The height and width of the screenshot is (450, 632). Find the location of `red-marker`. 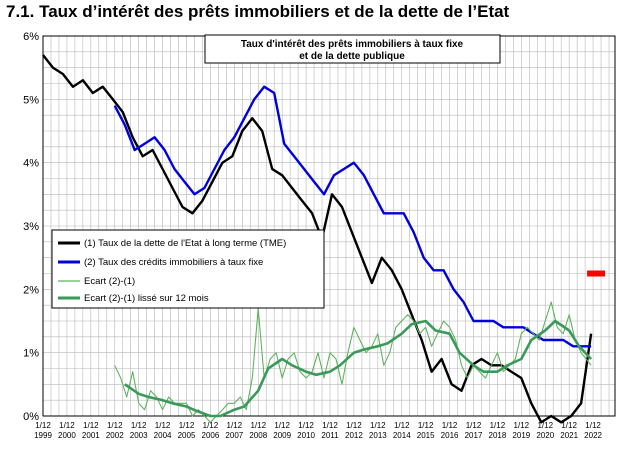

red-marker is located at coordinates (596, 273).